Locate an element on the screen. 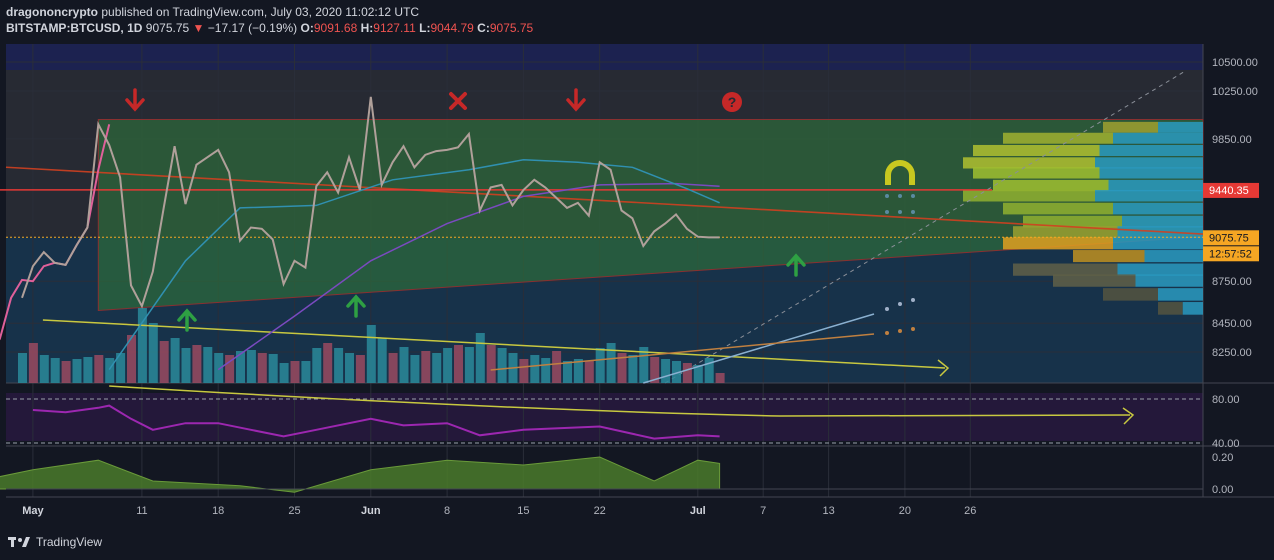  price-label-text-0: 9440.35 is located at coordinates (1229, 191).